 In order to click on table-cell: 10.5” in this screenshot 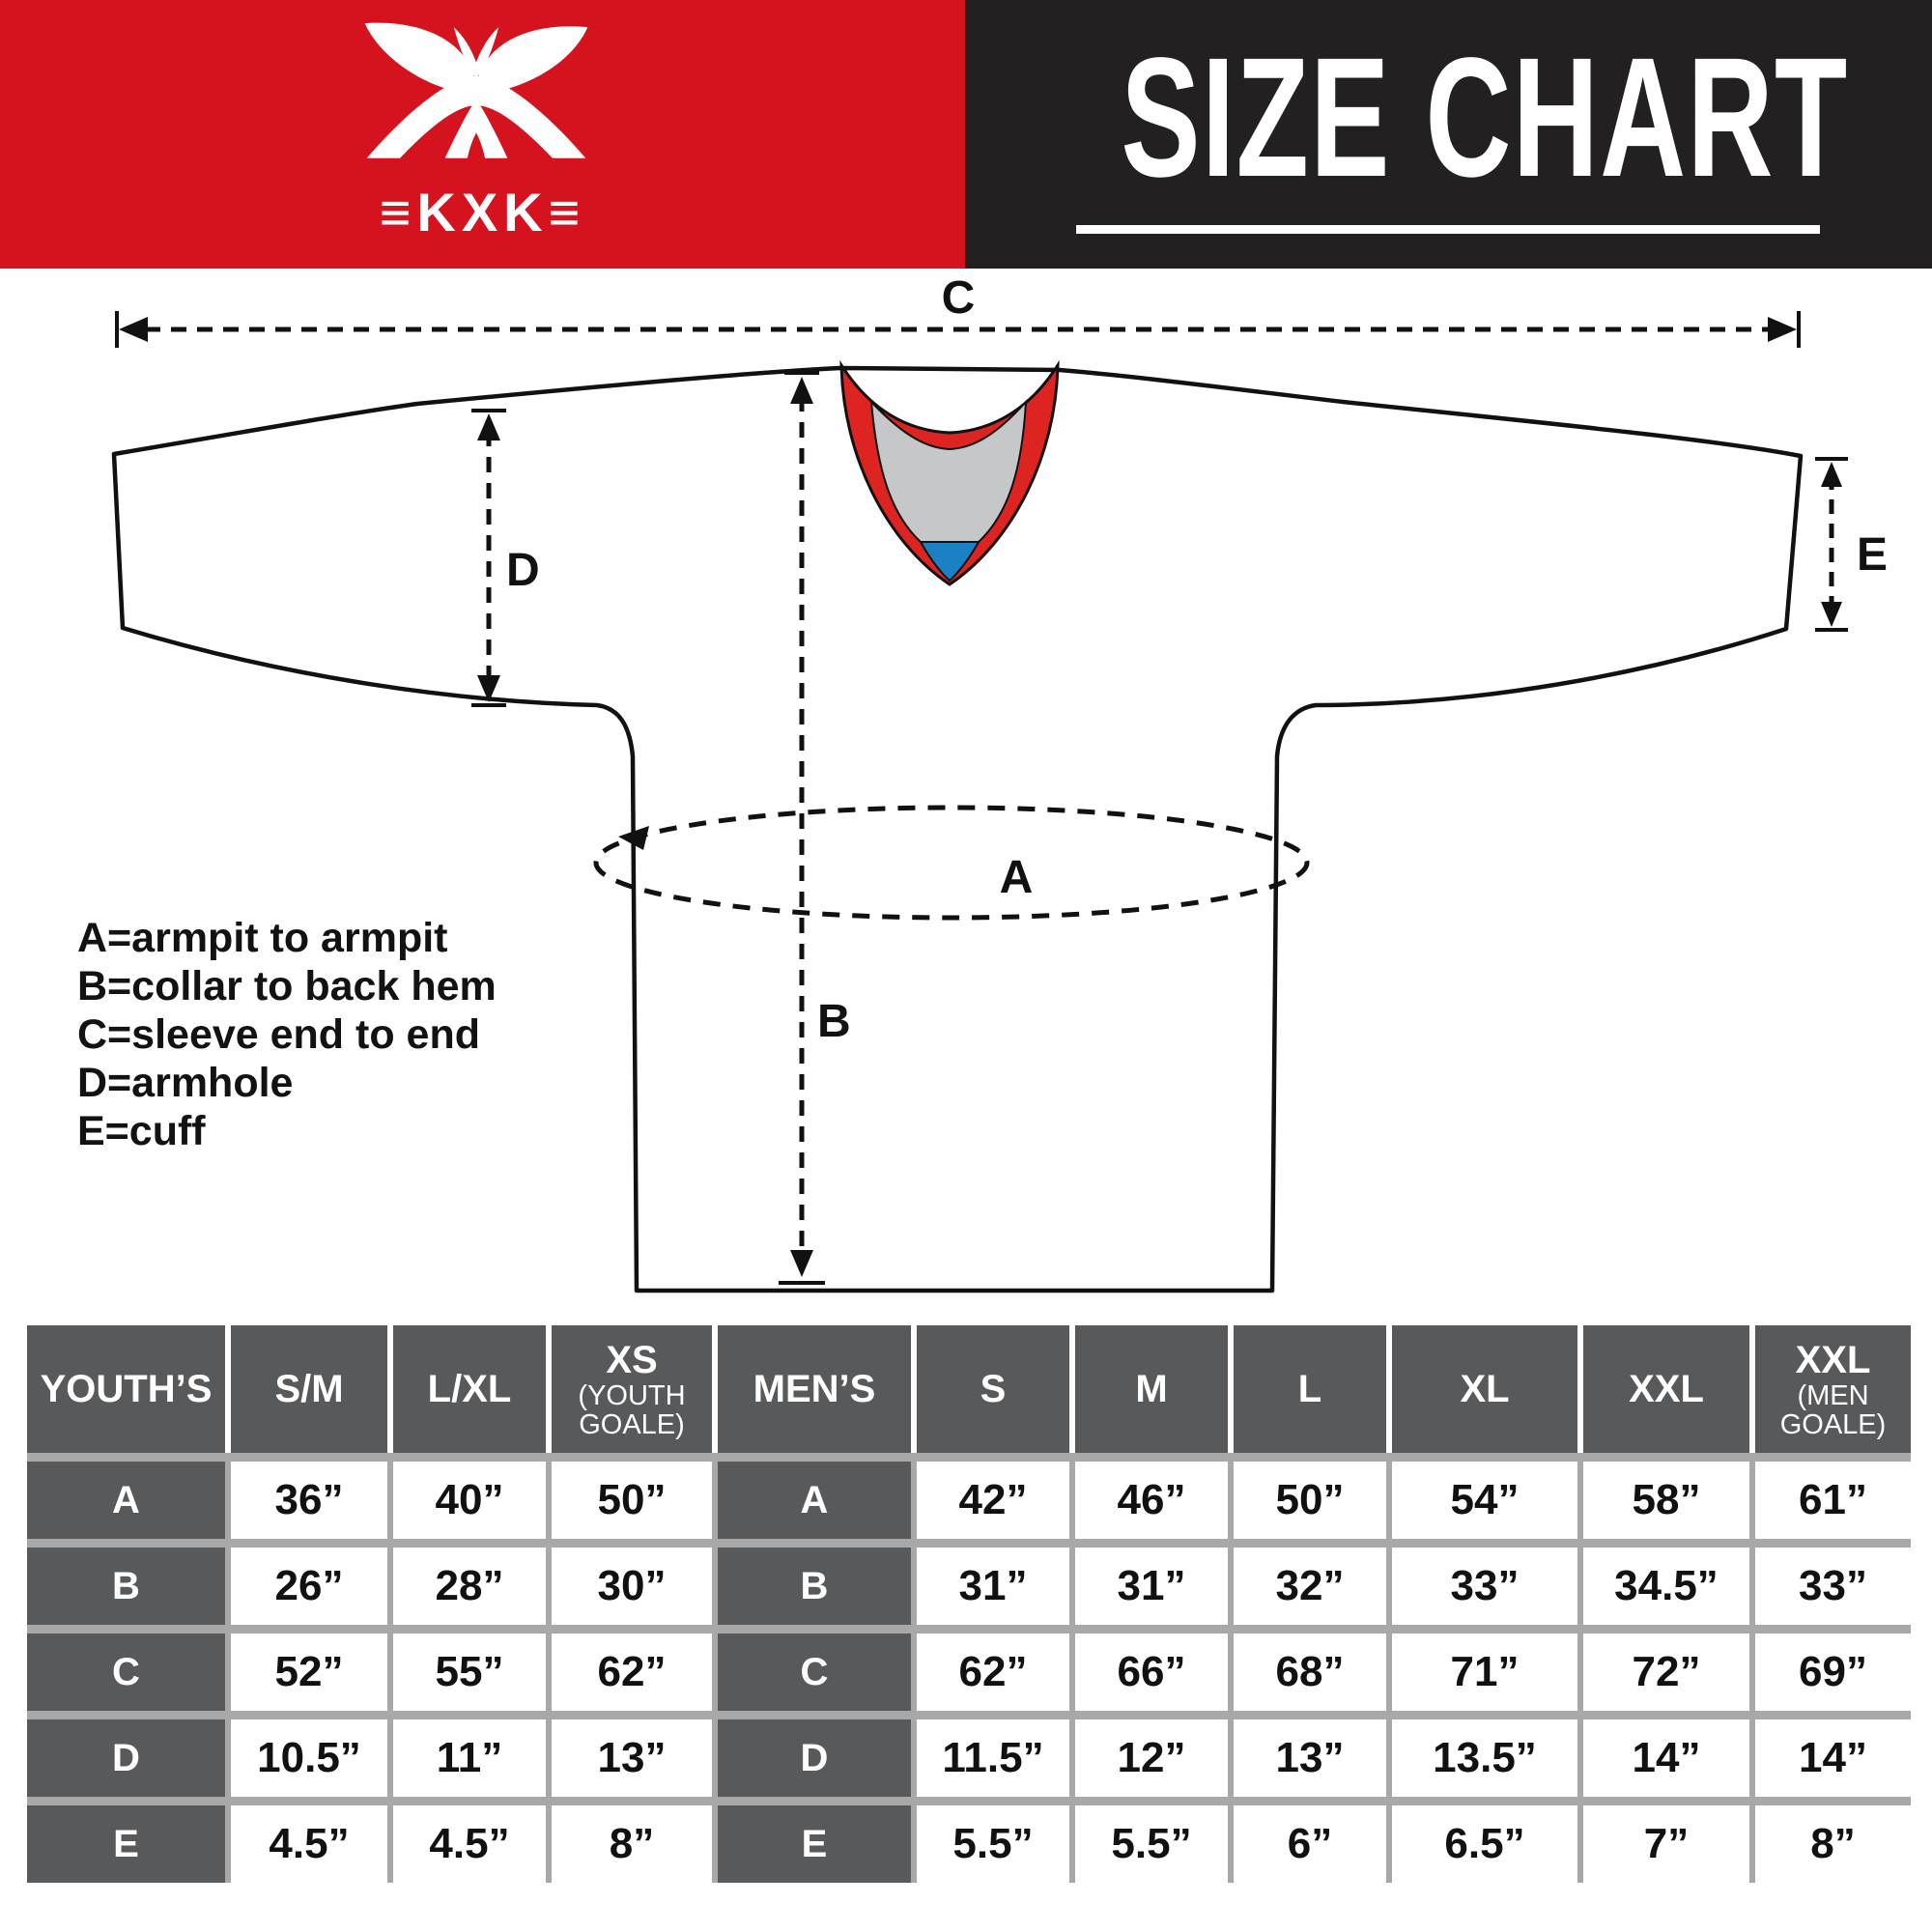, I will do `click(309, 1758)`.